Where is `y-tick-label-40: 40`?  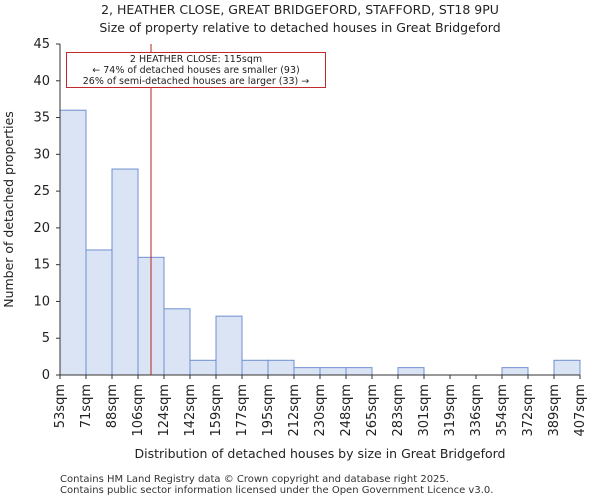
y-tick-label-40: 40 is located at coordinates (41, 81).